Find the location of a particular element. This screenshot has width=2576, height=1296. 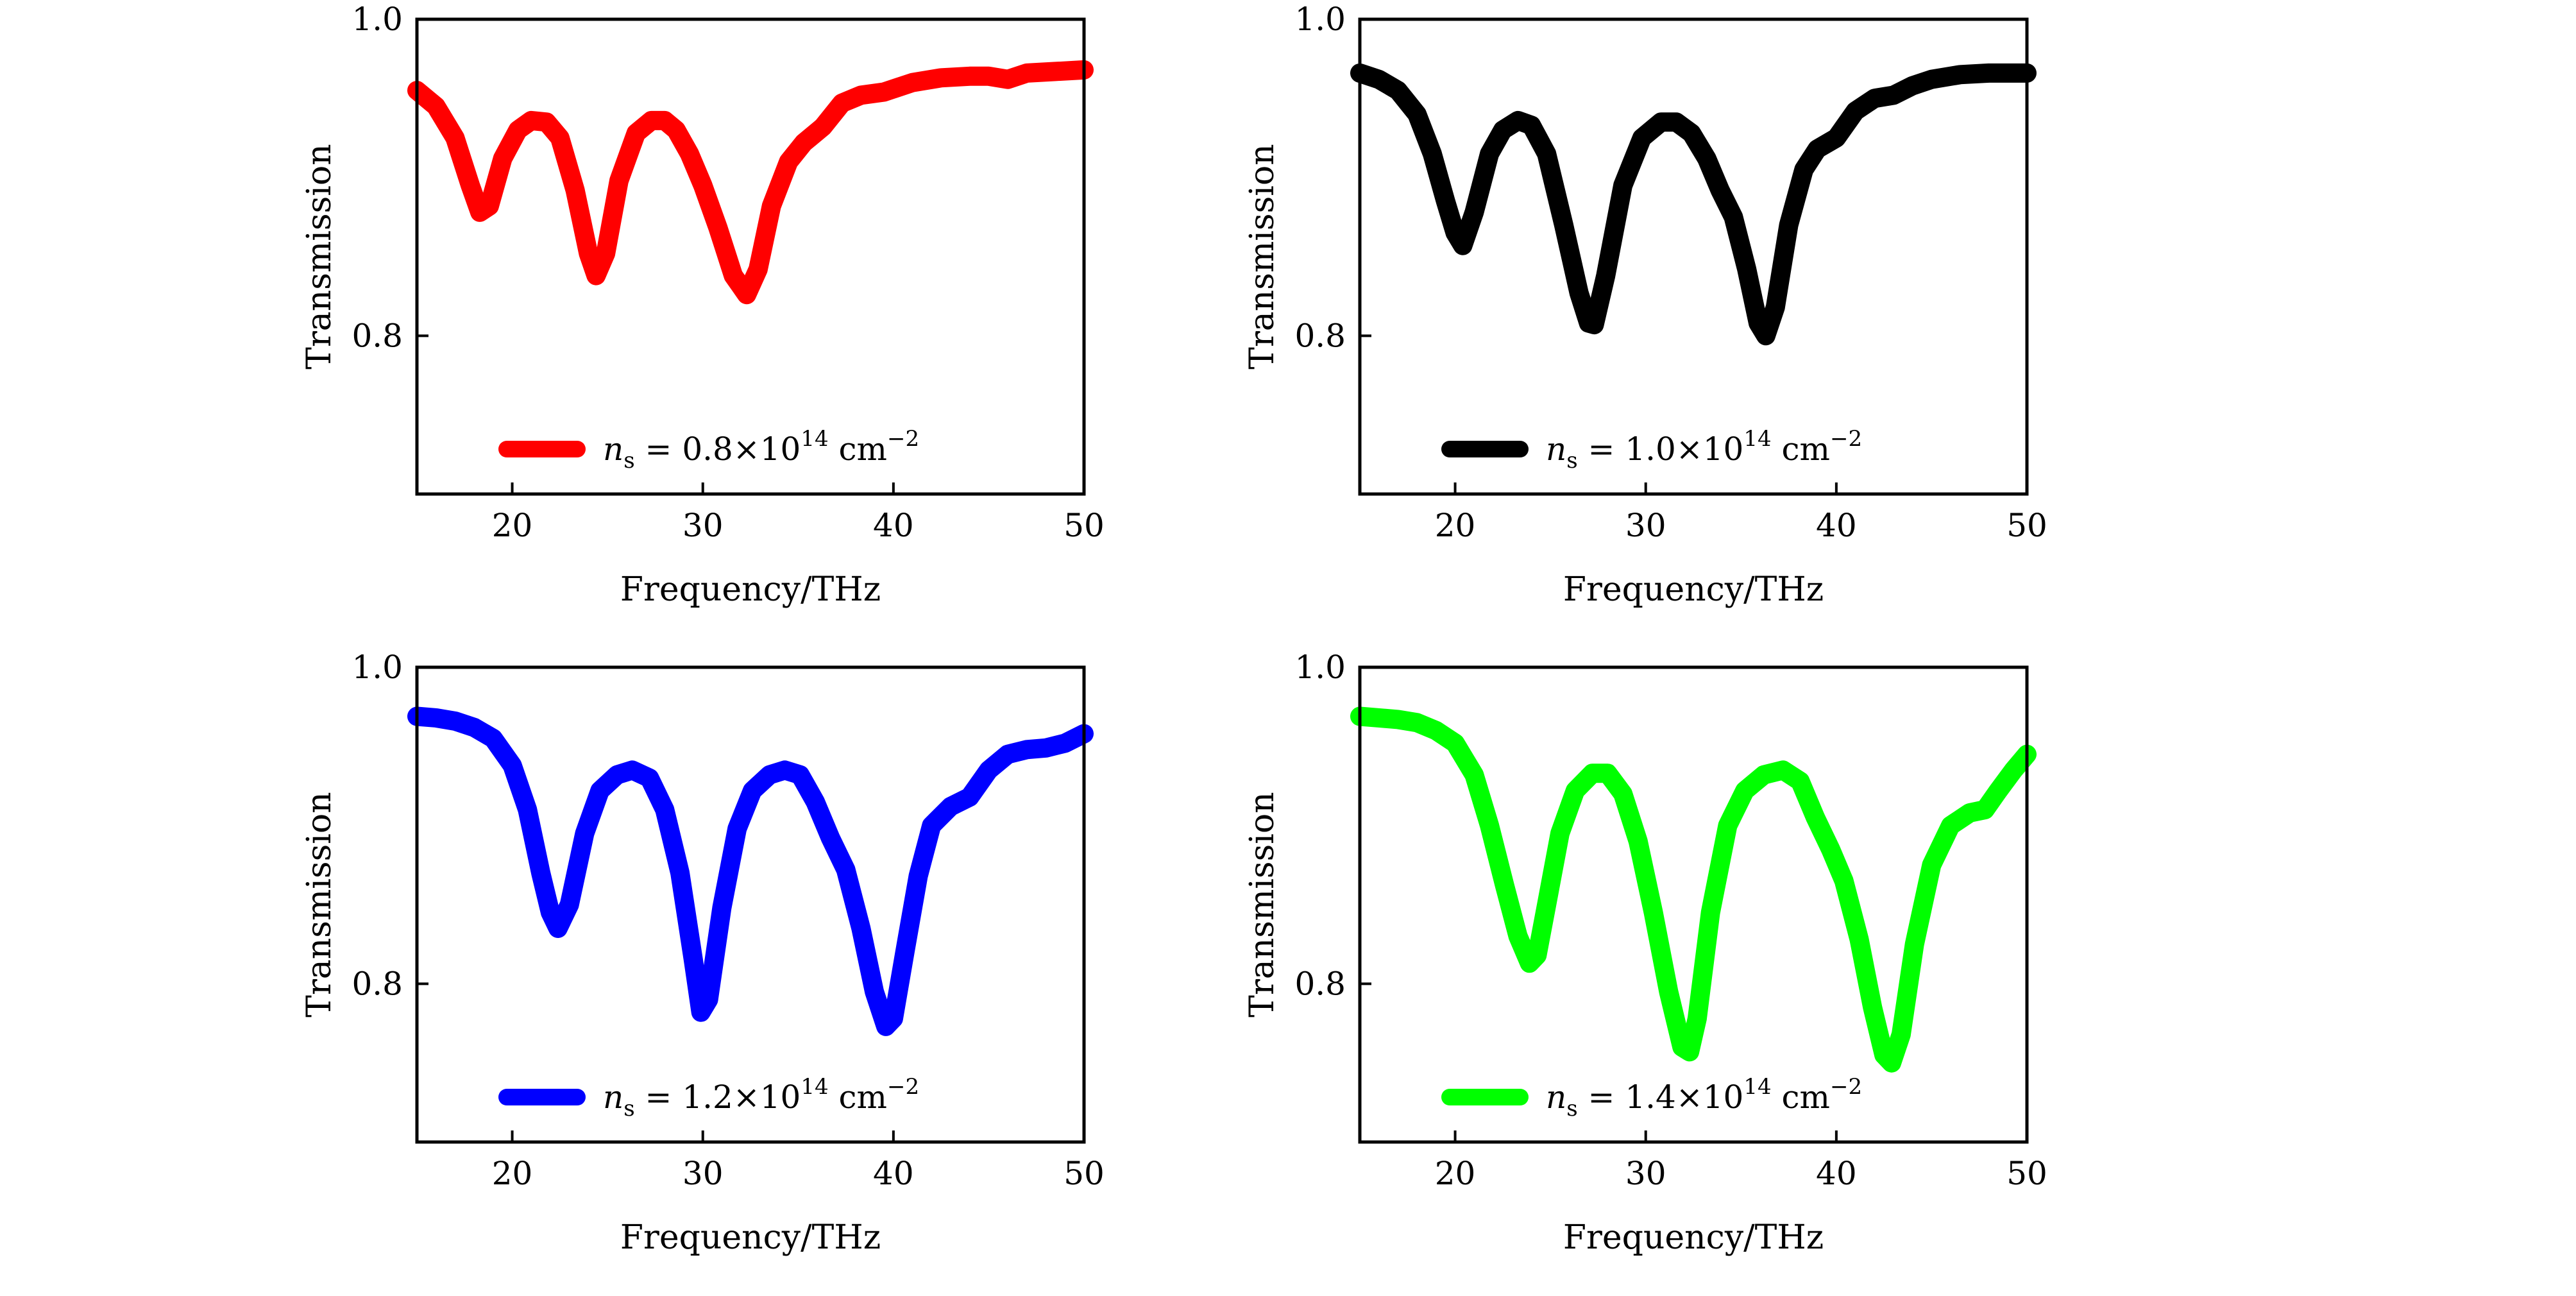

legend-text-part: = 0.8×10 is located at coordinates (718, 450).